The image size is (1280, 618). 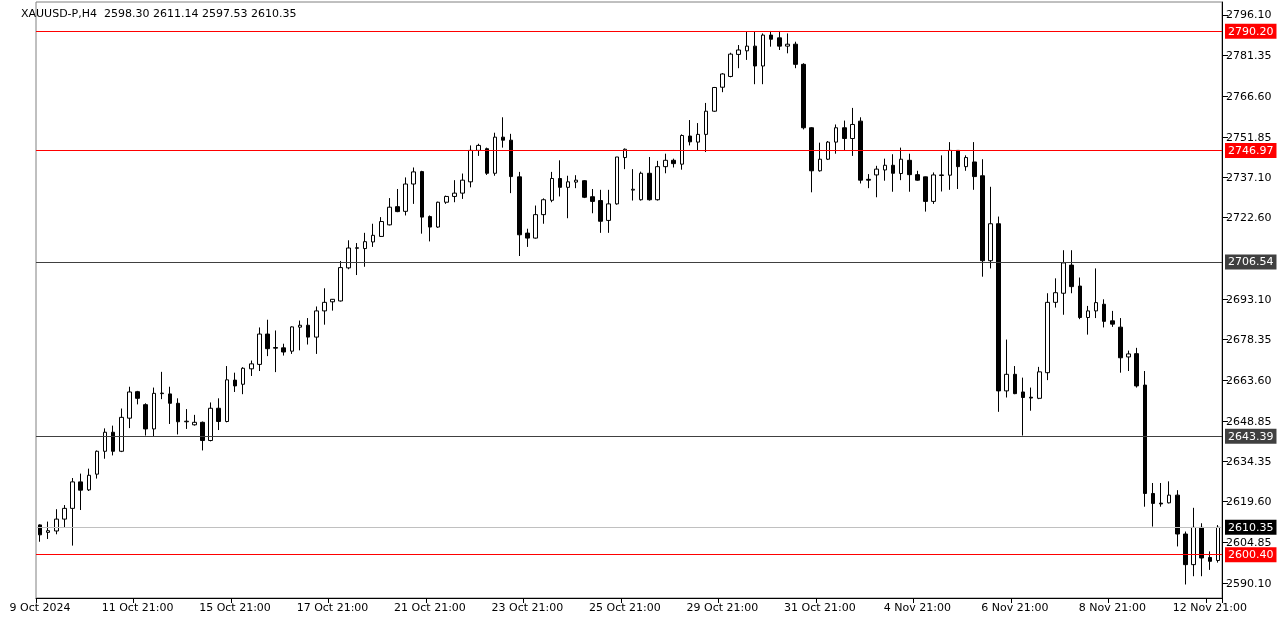 What do you see at coordinates (1249, 542) in the screenshot?
I see `y-tick-label: 2604.85` at bounding box center [1249, 542].